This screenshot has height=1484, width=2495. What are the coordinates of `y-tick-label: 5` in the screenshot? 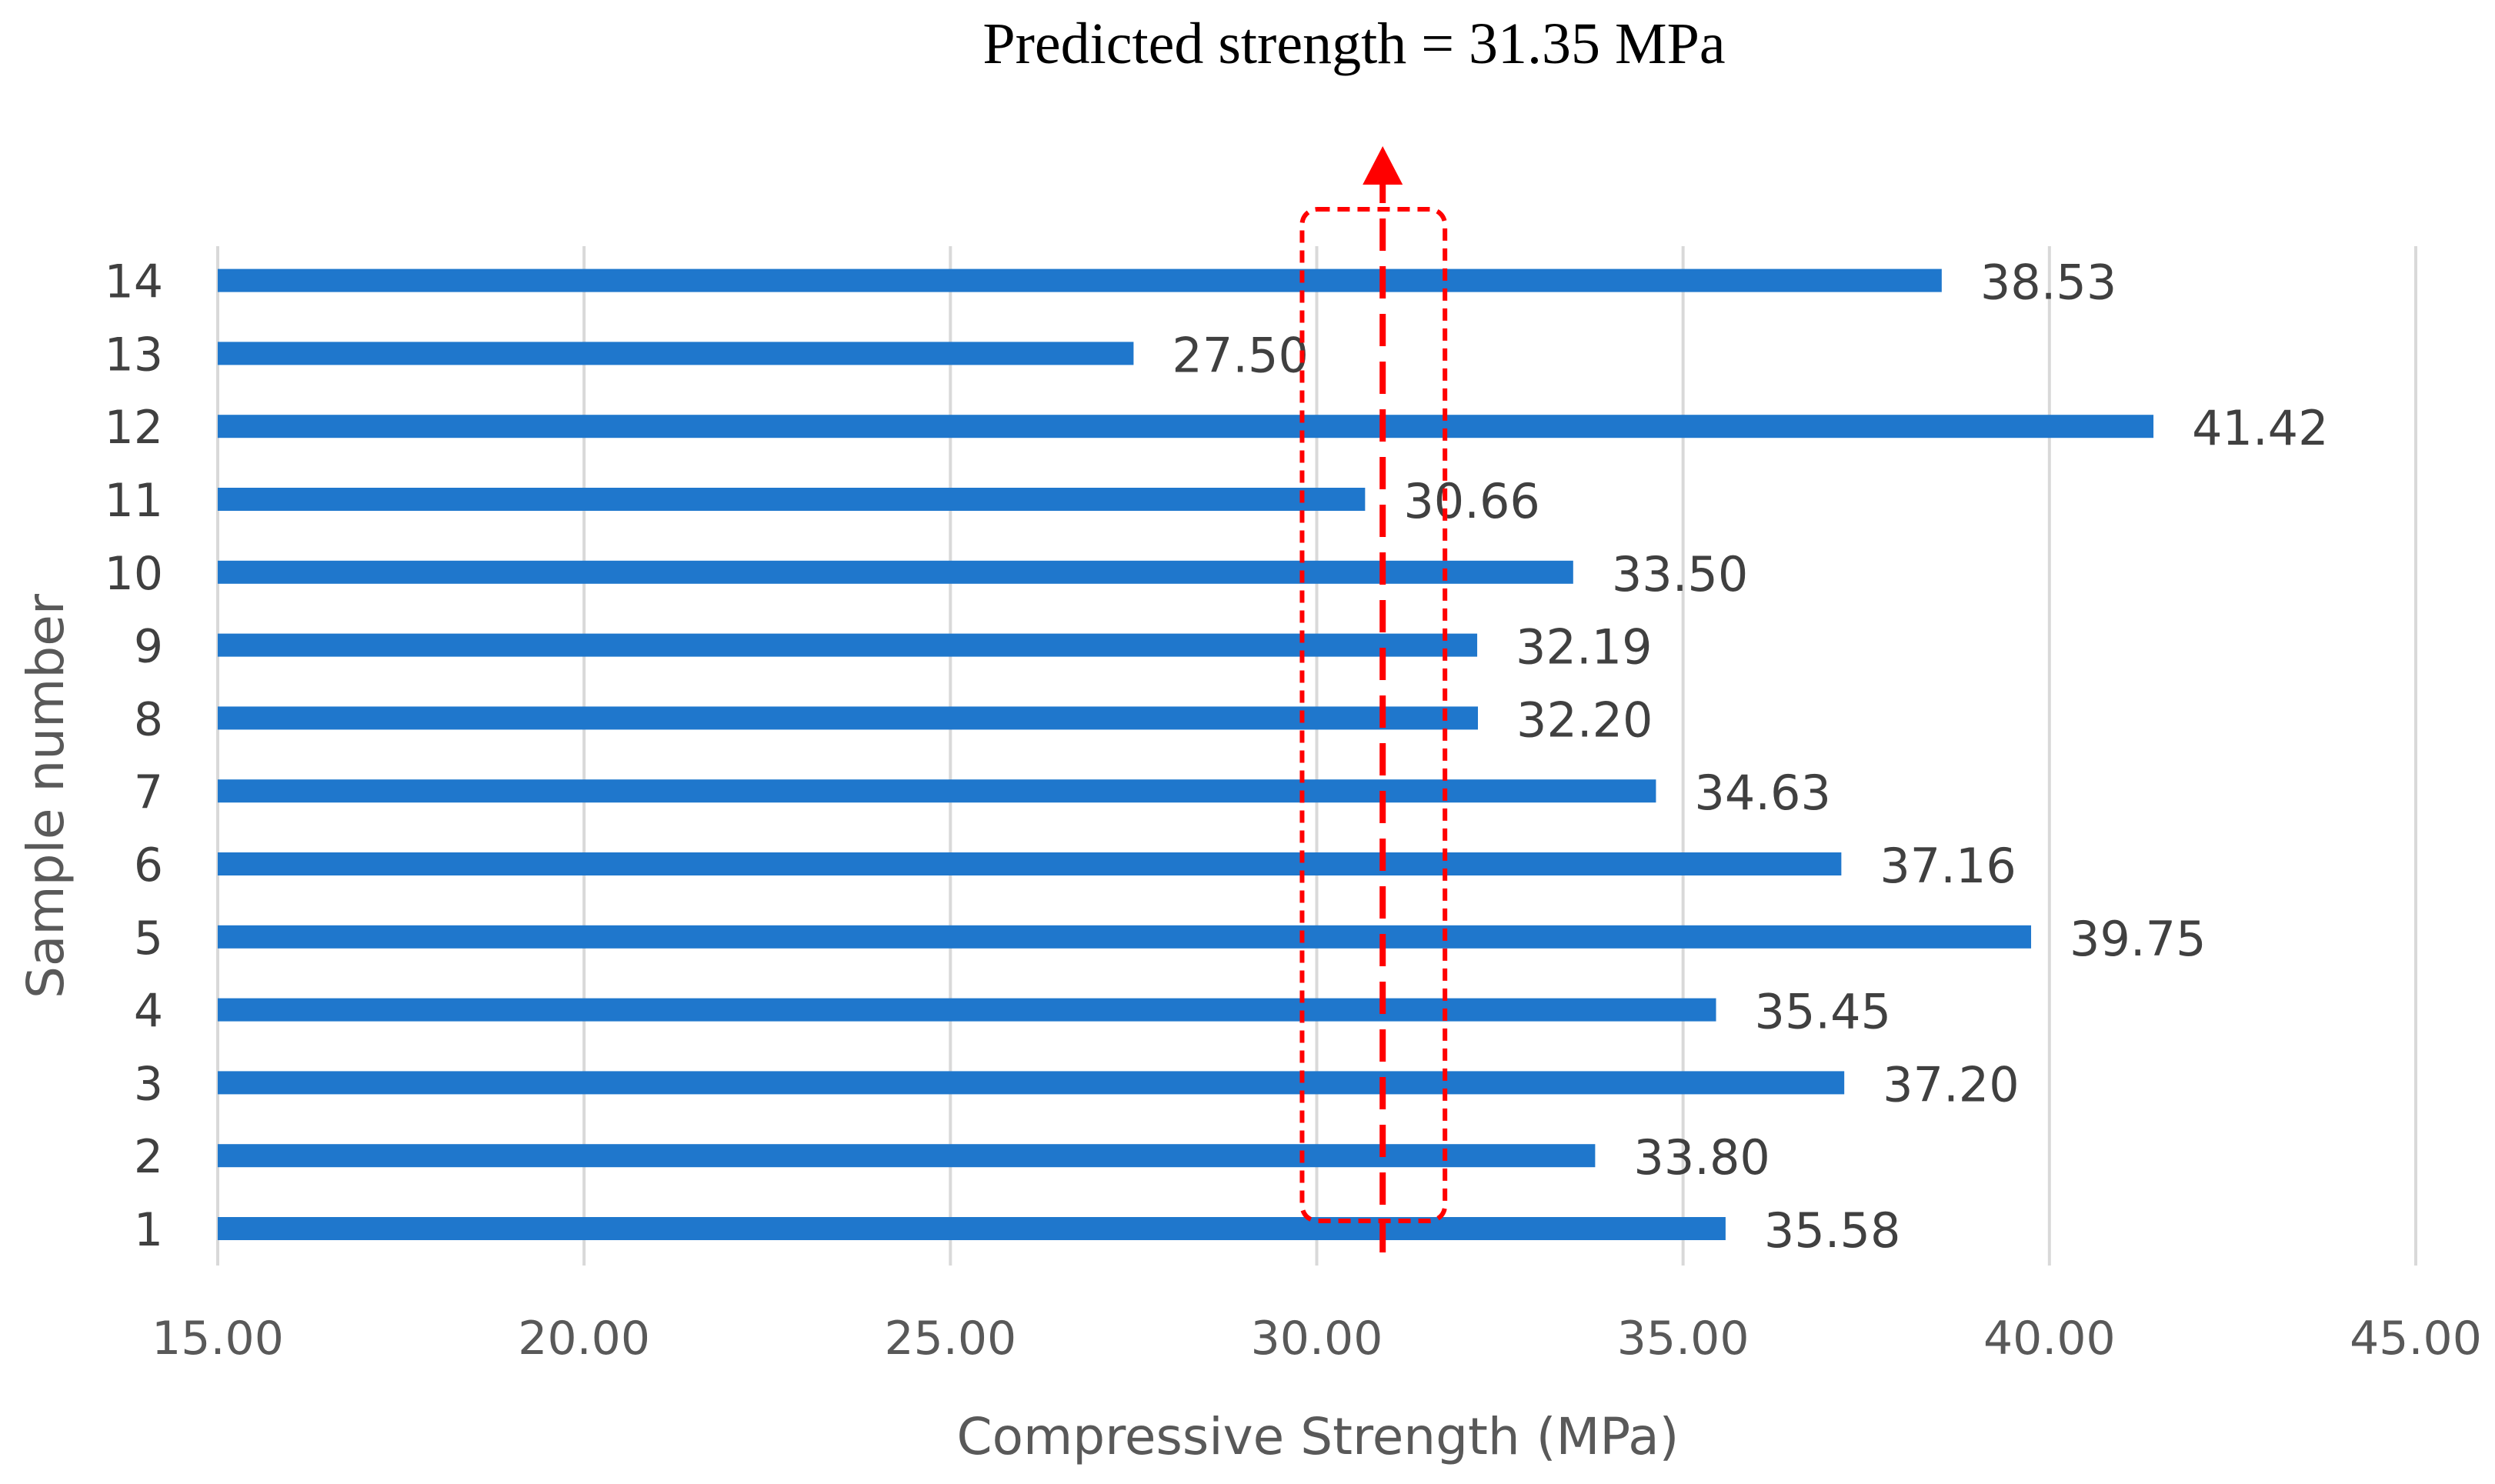 It's located at (148, 938).